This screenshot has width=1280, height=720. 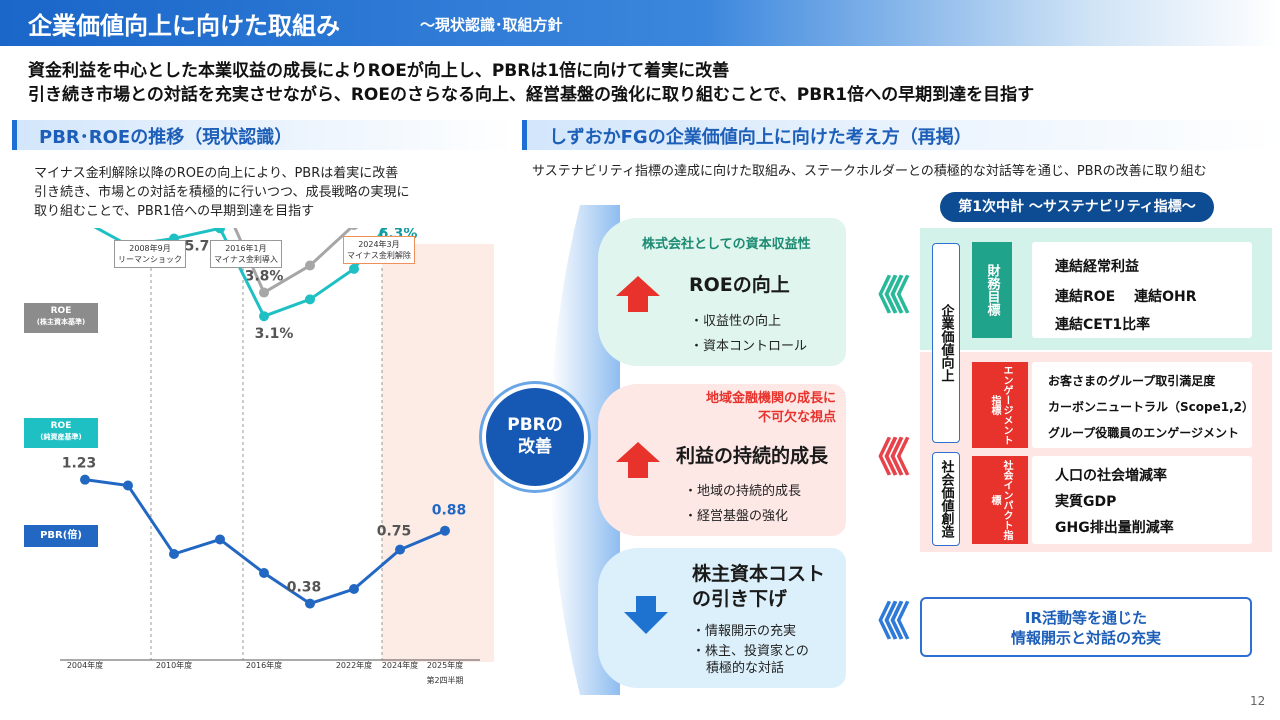 What do you see at coordinates (992, 290) in the screenshot?
I see `financial-target-label: 財務目標` at bounding box center [992, 290].